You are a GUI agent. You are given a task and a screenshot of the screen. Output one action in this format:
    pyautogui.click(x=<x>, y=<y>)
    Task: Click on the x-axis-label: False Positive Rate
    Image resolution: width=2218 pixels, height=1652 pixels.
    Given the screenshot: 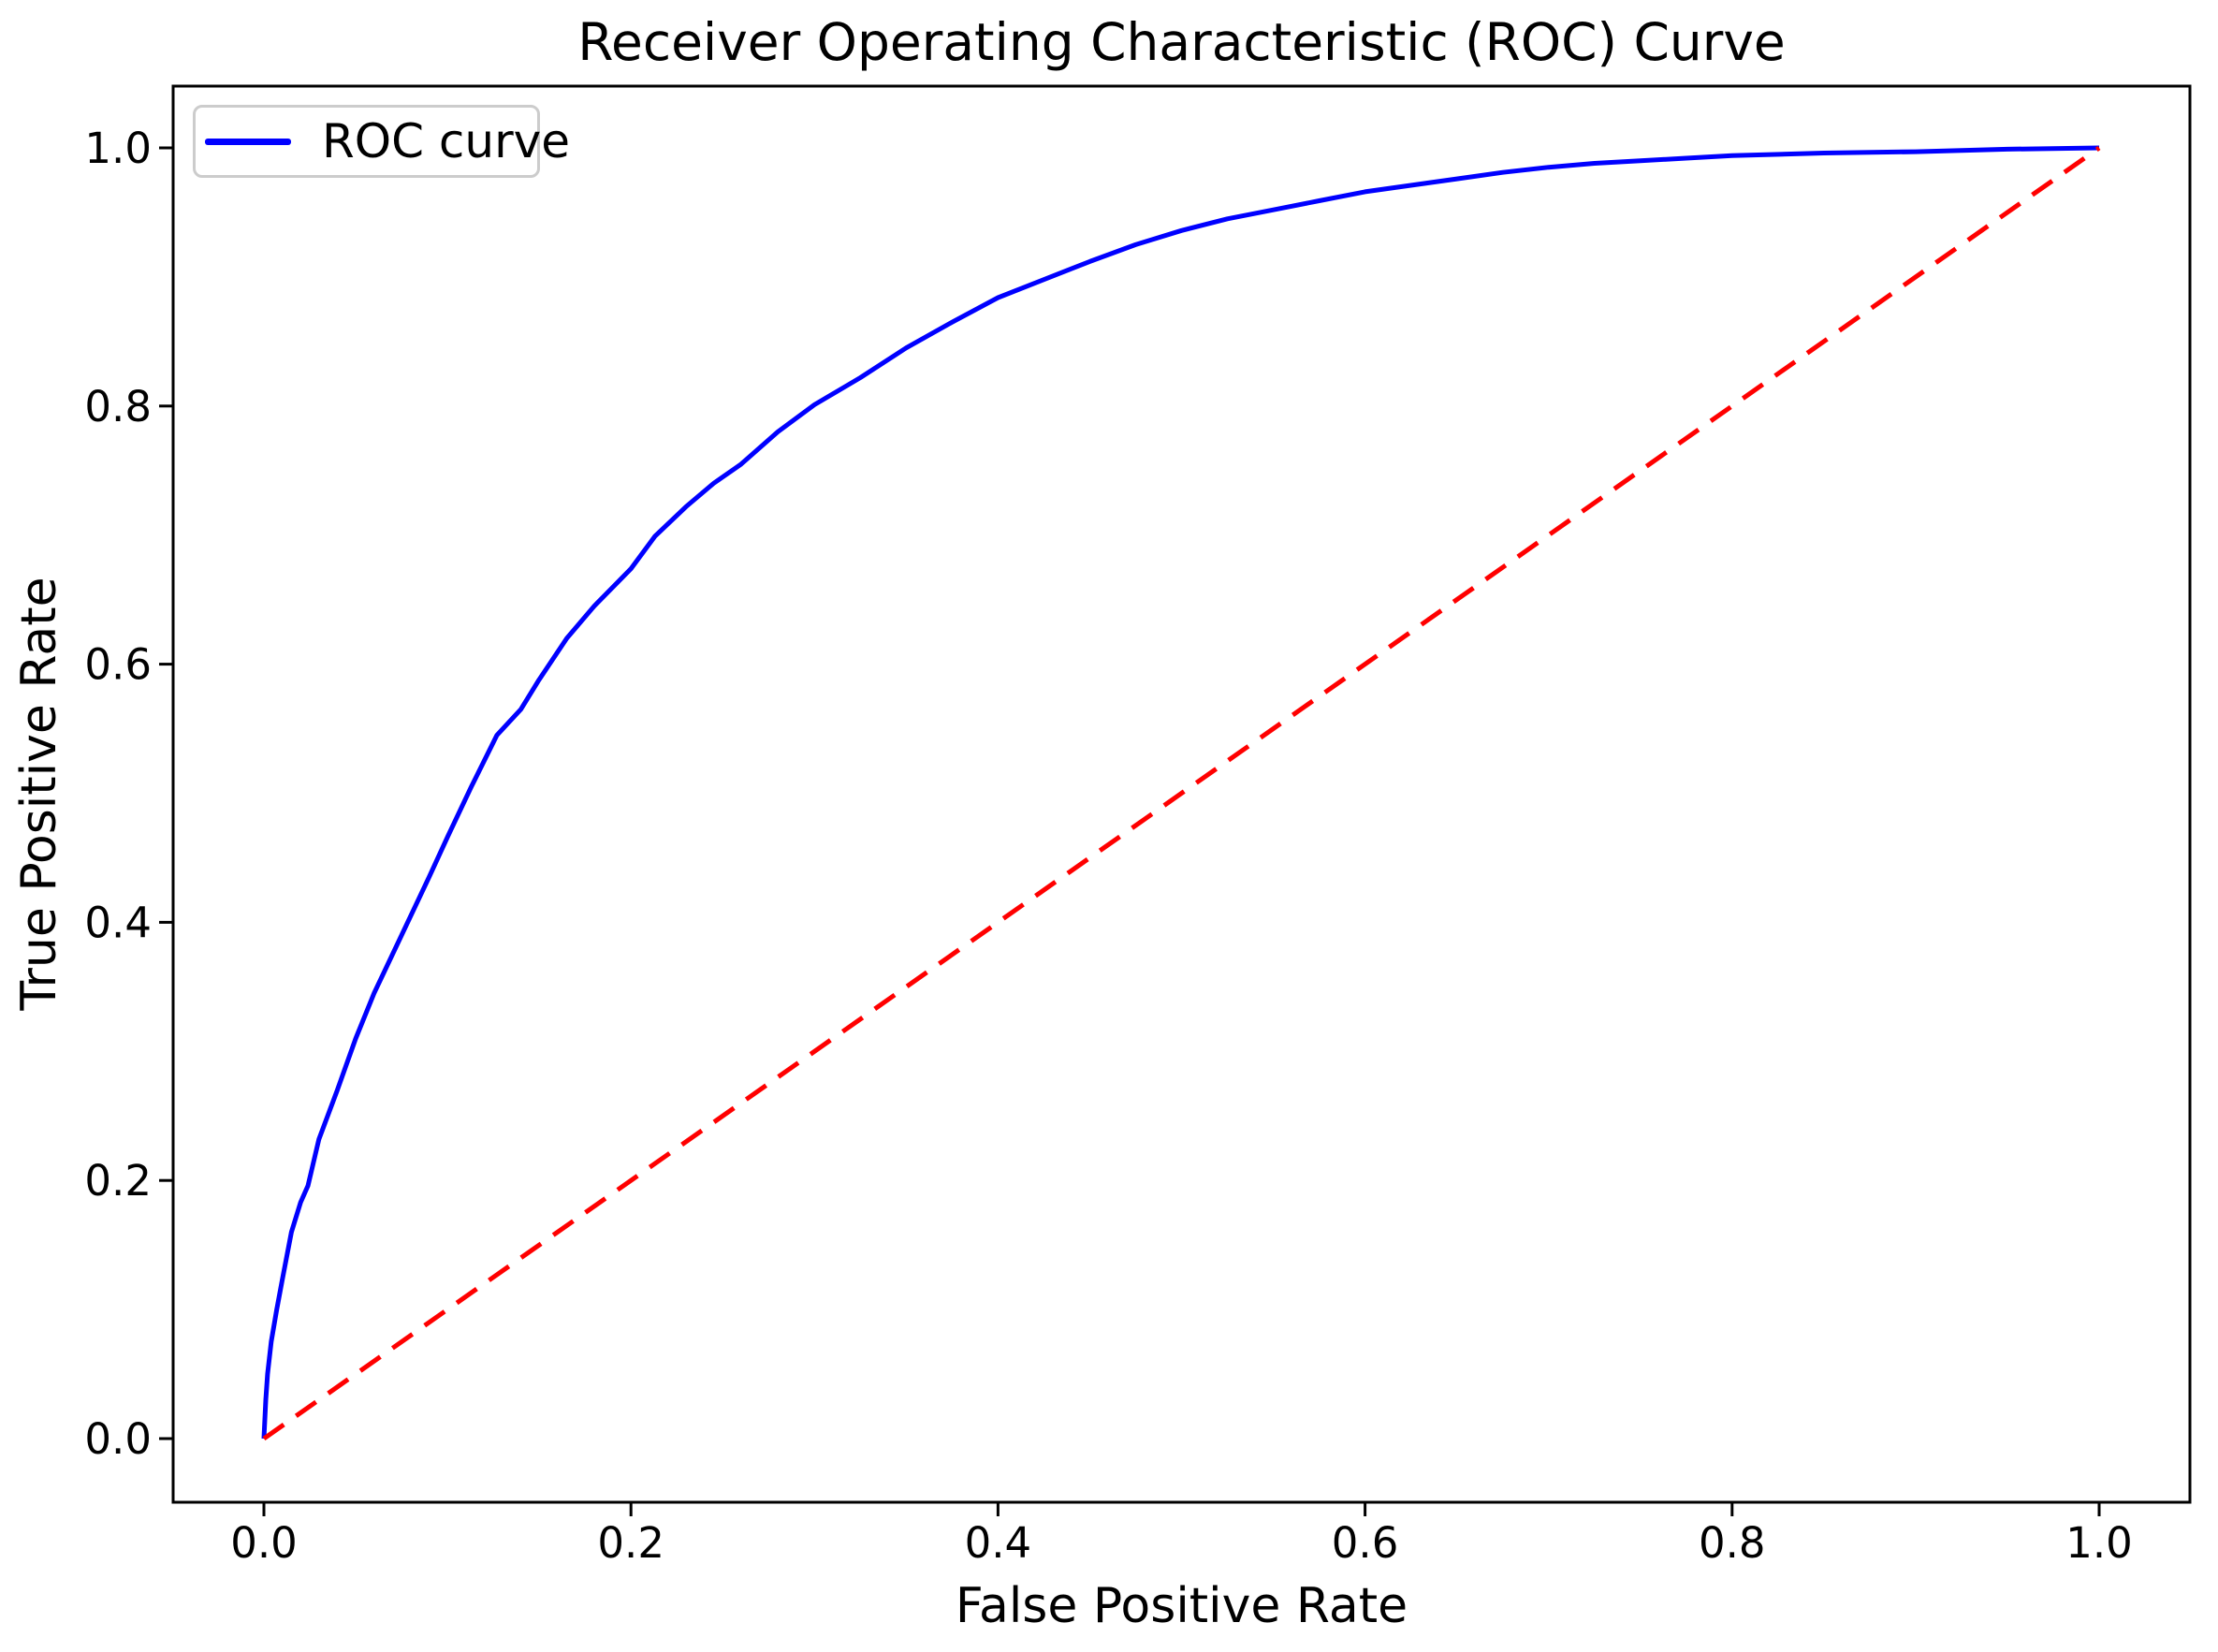 What is the action you would take?
    pyautogui.click(x=1182, y=1606)
    